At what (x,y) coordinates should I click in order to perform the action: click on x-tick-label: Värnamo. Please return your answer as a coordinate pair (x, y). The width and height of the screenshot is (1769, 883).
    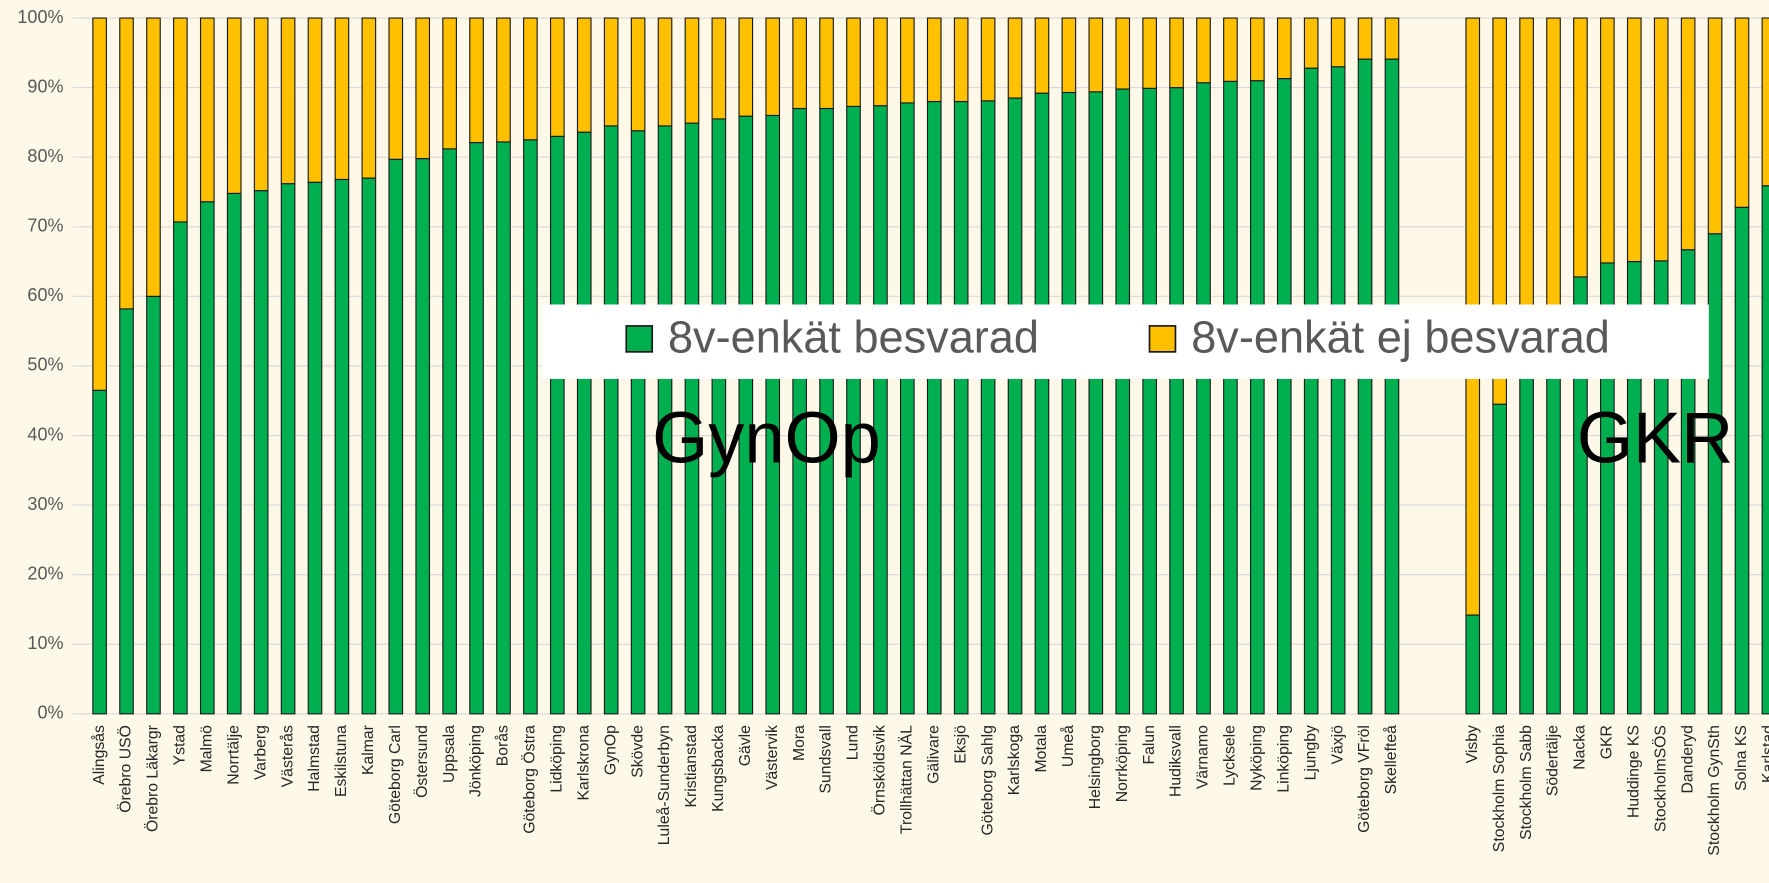
    Looking at the image, I should click on (1203, 757).